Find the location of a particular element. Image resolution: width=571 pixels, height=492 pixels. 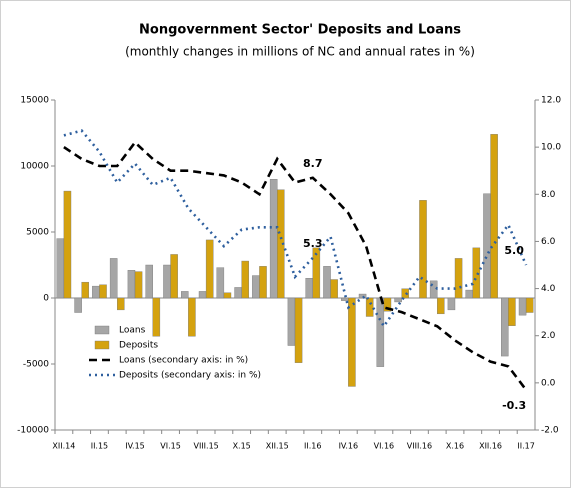

y-tick-label: 5000 is located at coordinates (37, 233).